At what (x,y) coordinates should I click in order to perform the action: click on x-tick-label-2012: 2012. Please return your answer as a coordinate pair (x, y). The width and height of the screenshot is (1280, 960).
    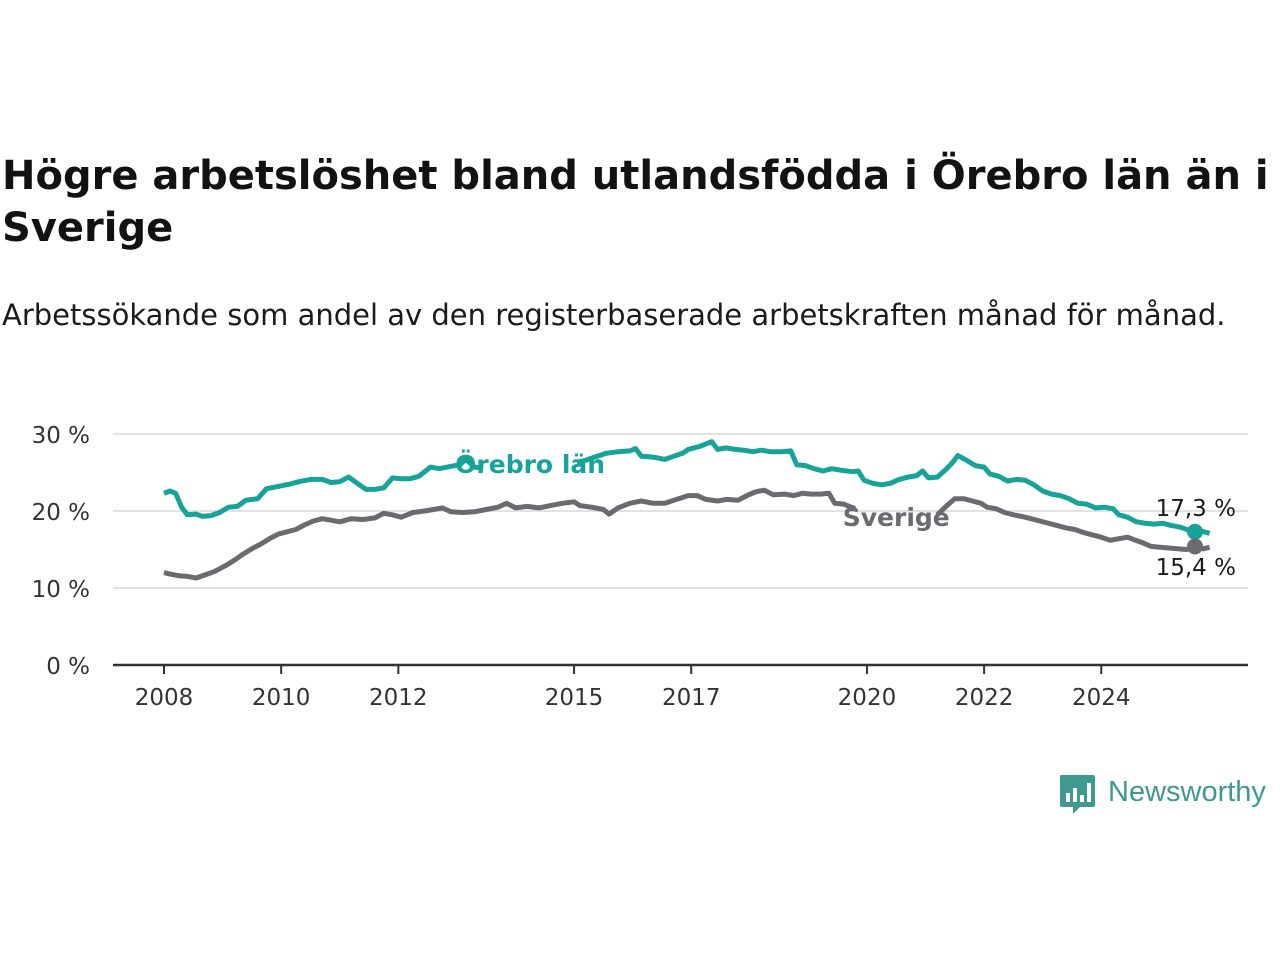
    Looking at the image, I should click on (398, 698).